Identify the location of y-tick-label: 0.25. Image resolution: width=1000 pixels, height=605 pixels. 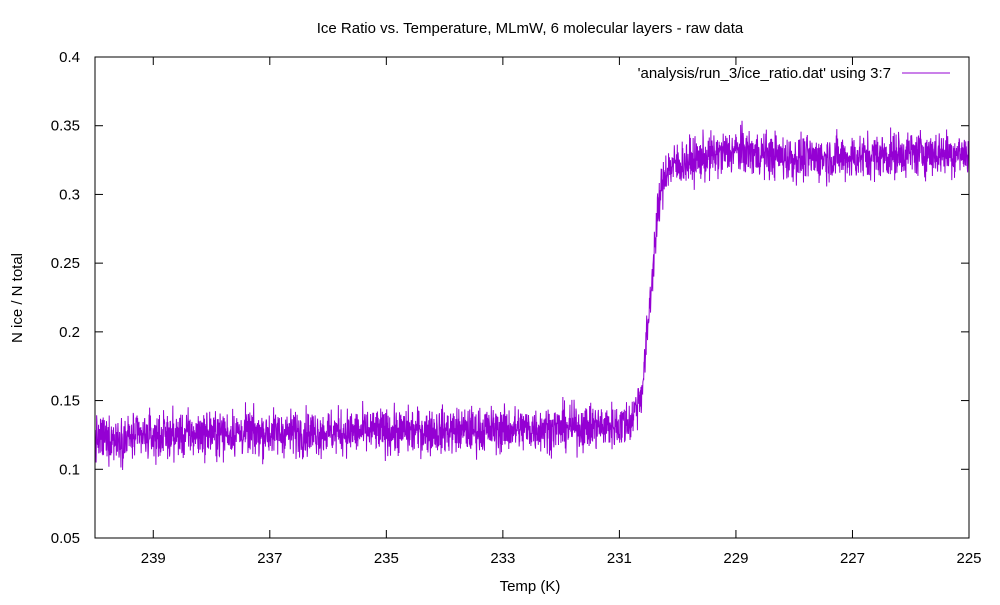
(65, 263).